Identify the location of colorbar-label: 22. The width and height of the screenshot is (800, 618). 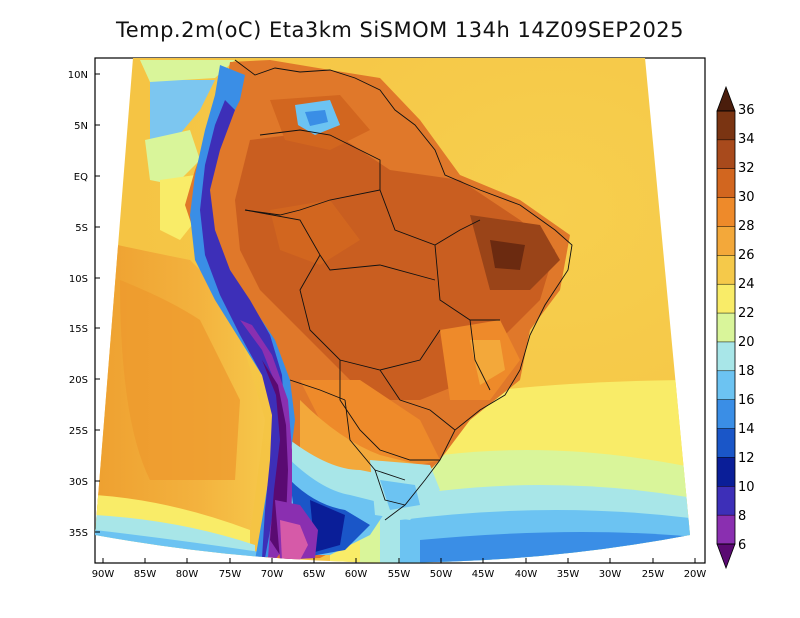
(746, 313).